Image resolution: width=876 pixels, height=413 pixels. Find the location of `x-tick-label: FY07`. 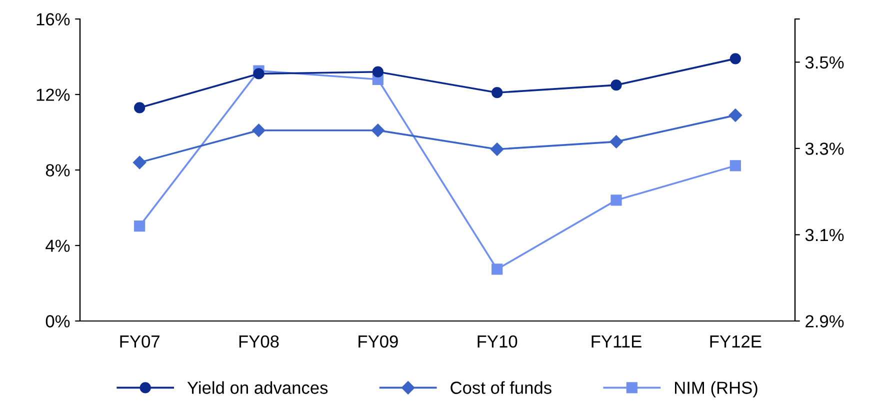

x-tick-label: FY07 is located at coordinates (140, 341).